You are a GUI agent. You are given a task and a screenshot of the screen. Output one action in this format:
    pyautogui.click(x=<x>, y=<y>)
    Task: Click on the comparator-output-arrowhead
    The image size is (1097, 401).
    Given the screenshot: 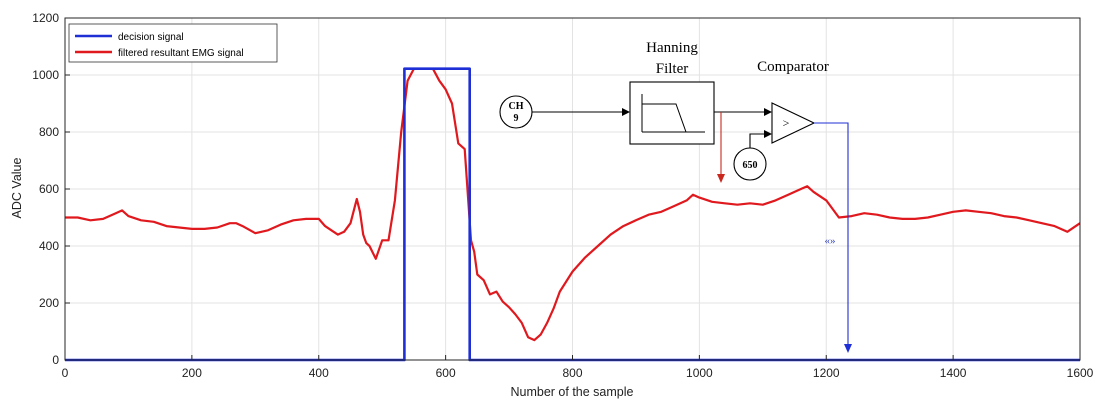 What is the action you would take?
    pyautogui.click(x=848, y=348)
    